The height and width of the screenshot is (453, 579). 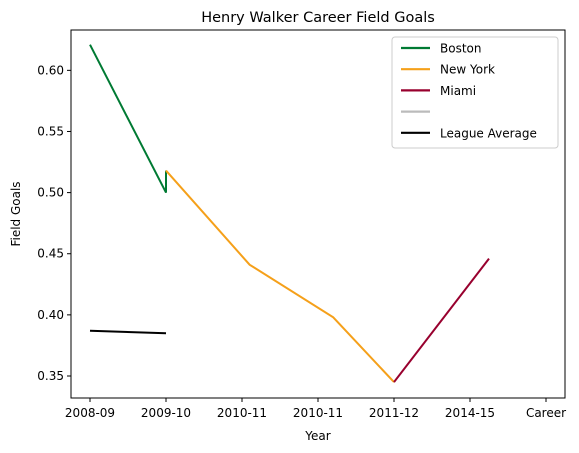 What do you see at coordinates (50, 70) in the screenshot?
I see `y-tick-label: 0.60` at bounding box center [50, 70].